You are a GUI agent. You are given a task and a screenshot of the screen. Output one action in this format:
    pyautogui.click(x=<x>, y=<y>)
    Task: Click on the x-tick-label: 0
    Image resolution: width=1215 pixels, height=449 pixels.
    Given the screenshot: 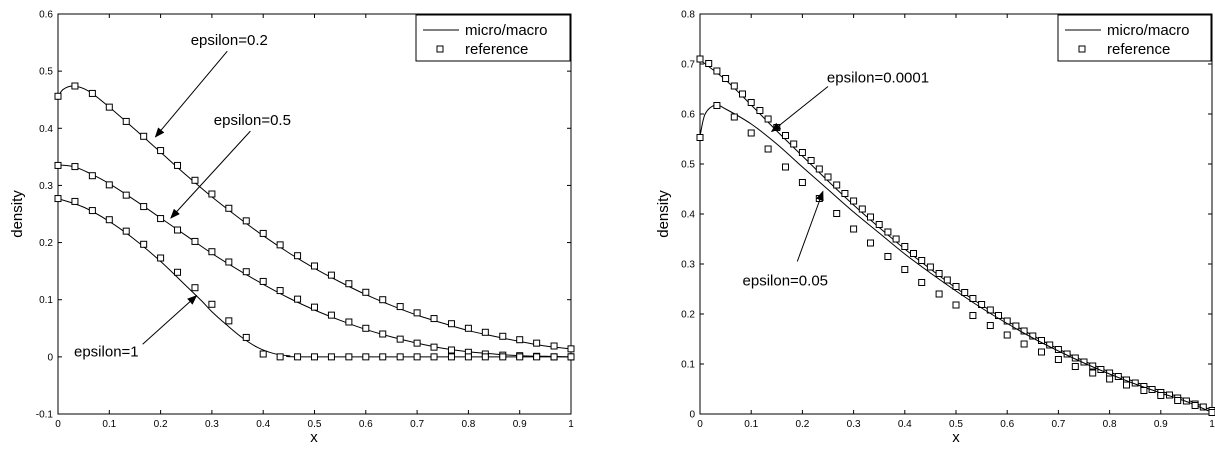 What is the action you would take?
    pyautogui.click(x=58, y=424)
    